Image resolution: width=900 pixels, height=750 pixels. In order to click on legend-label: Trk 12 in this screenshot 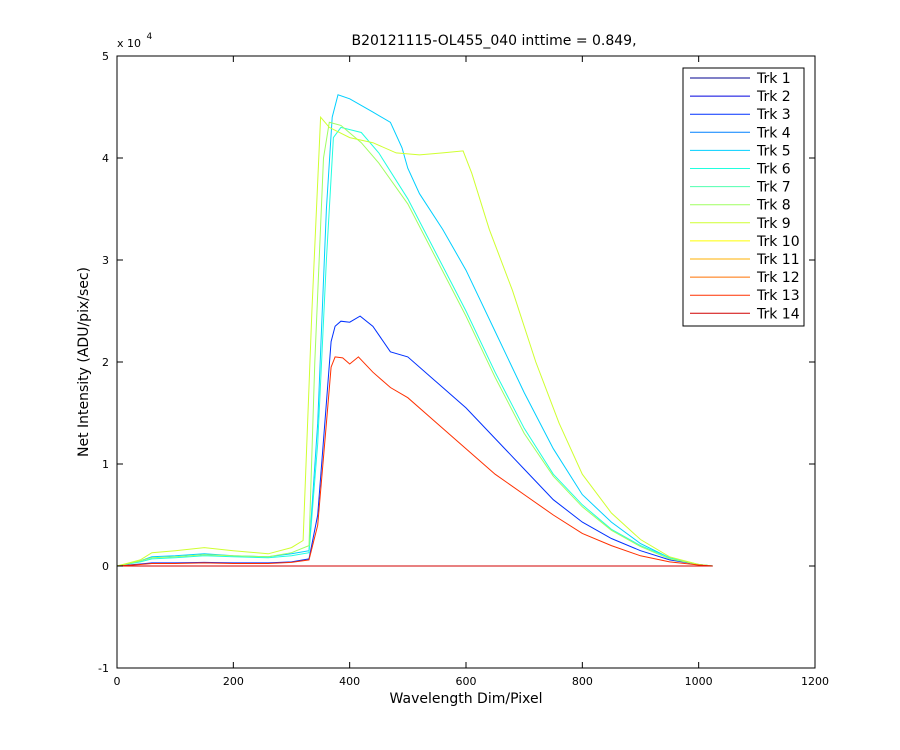, I will do `click(778, 278)`.